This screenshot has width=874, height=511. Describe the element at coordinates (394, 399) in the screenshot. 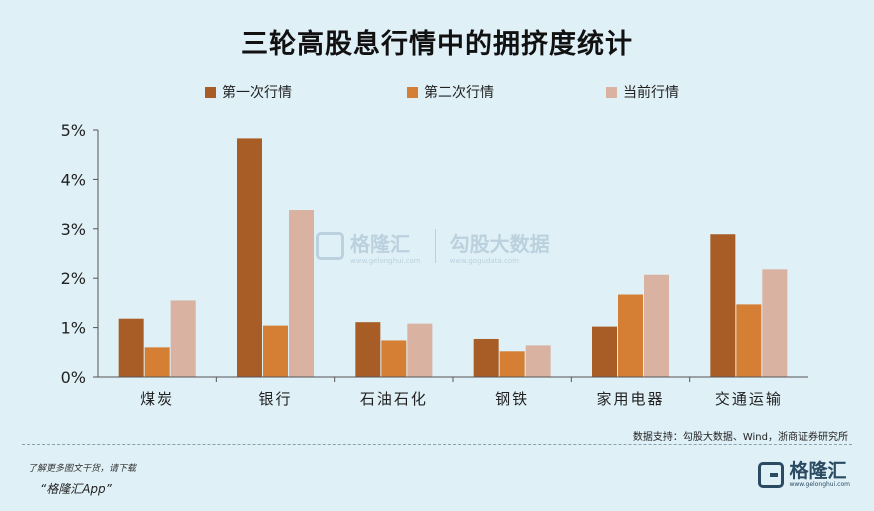

I see `x-tick-label: 石油石化` at that location.